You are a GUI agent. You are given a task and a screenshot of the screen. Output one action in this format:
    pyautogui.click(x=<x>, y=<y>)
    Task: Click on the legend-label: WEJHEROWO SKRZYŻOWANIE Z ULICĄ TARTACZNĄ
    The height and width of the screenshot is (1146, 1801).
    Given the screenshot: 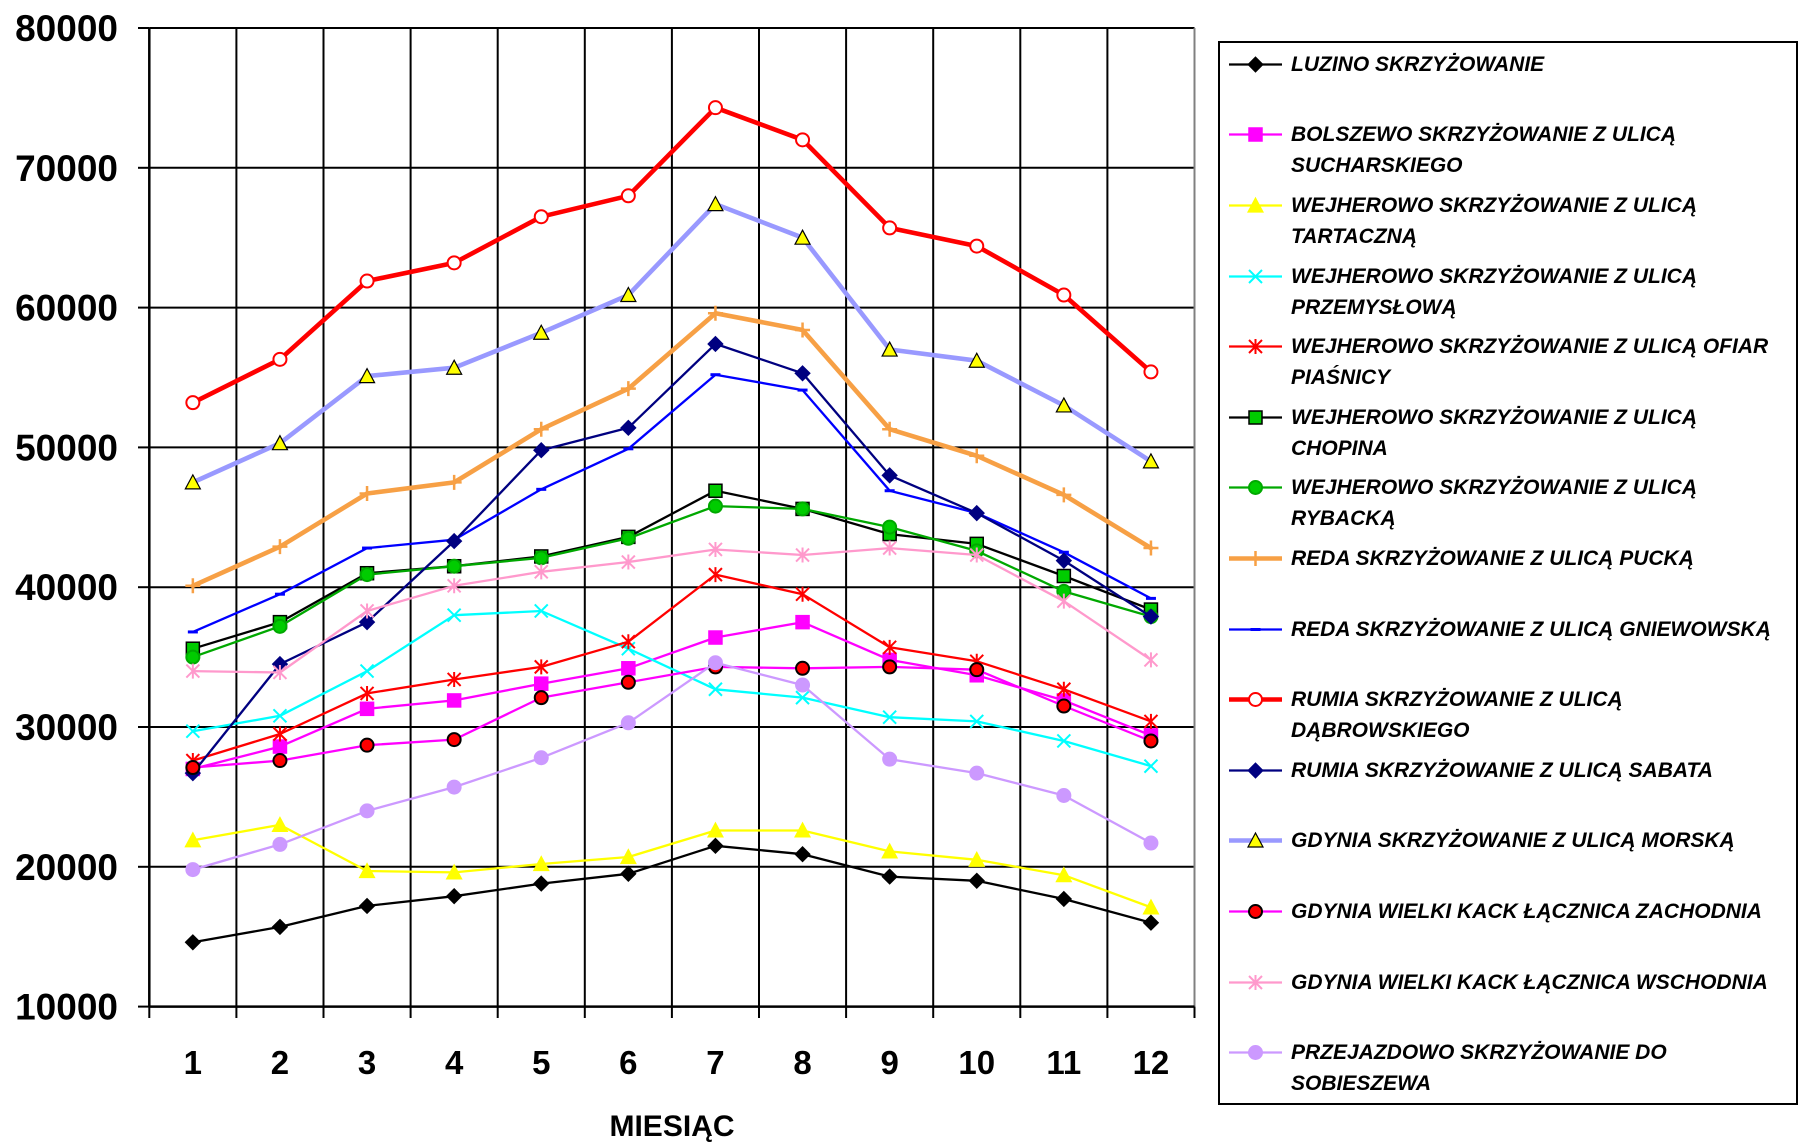 What is the action you would take?
    pyautogui.click(x=1494, y=221)
    